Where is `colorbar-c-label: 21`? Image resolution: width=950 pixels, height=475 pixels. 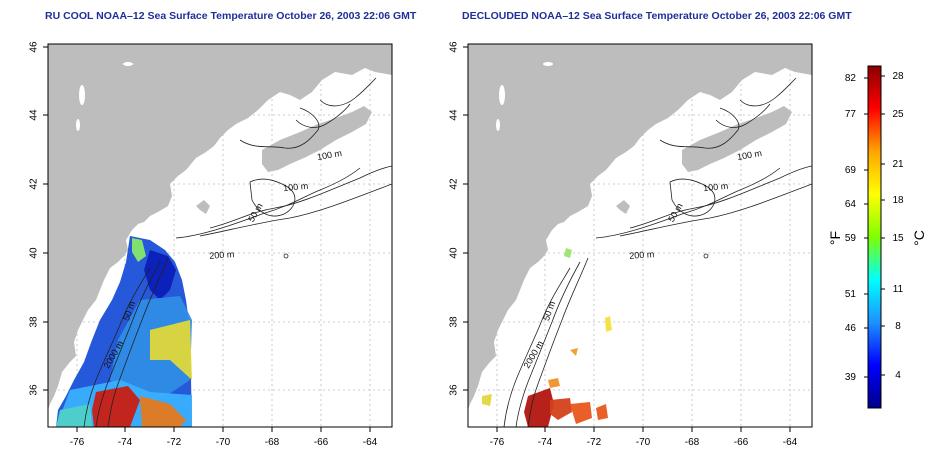
colorbar-c-label: 21 is located at coordinates (898, 164).